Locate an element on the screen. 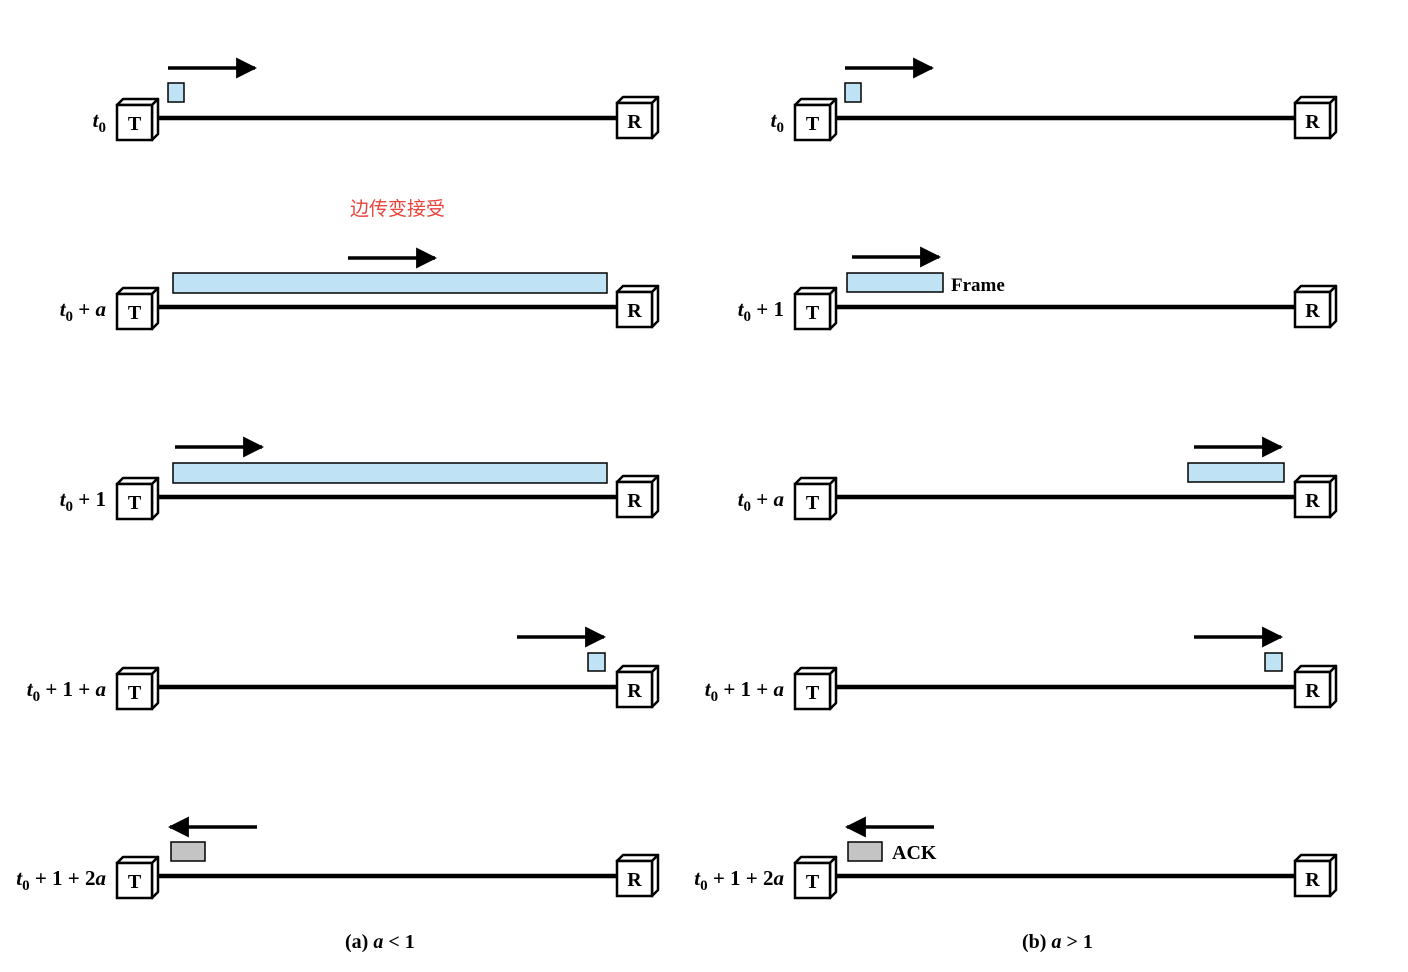 The image size is (1408, 972). frame-label: Frame is located at coordinates (978, 285).